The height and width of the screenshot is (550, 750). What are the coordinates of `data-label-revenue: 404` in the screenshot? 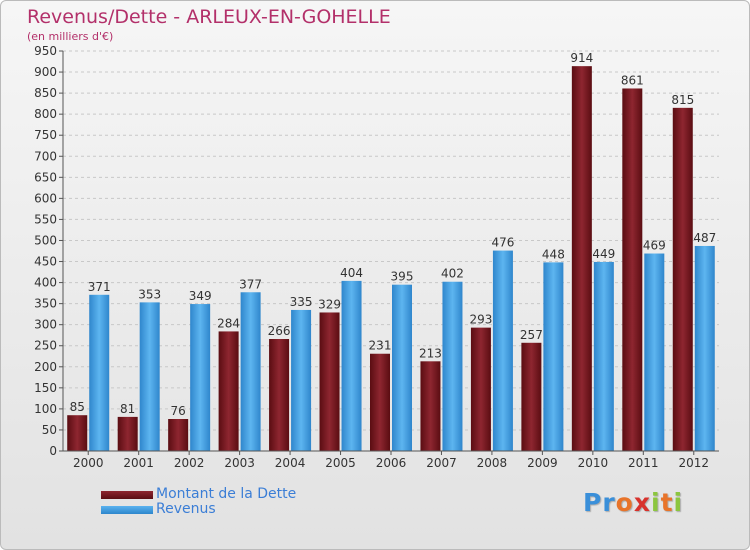 It's located at (351, 273).